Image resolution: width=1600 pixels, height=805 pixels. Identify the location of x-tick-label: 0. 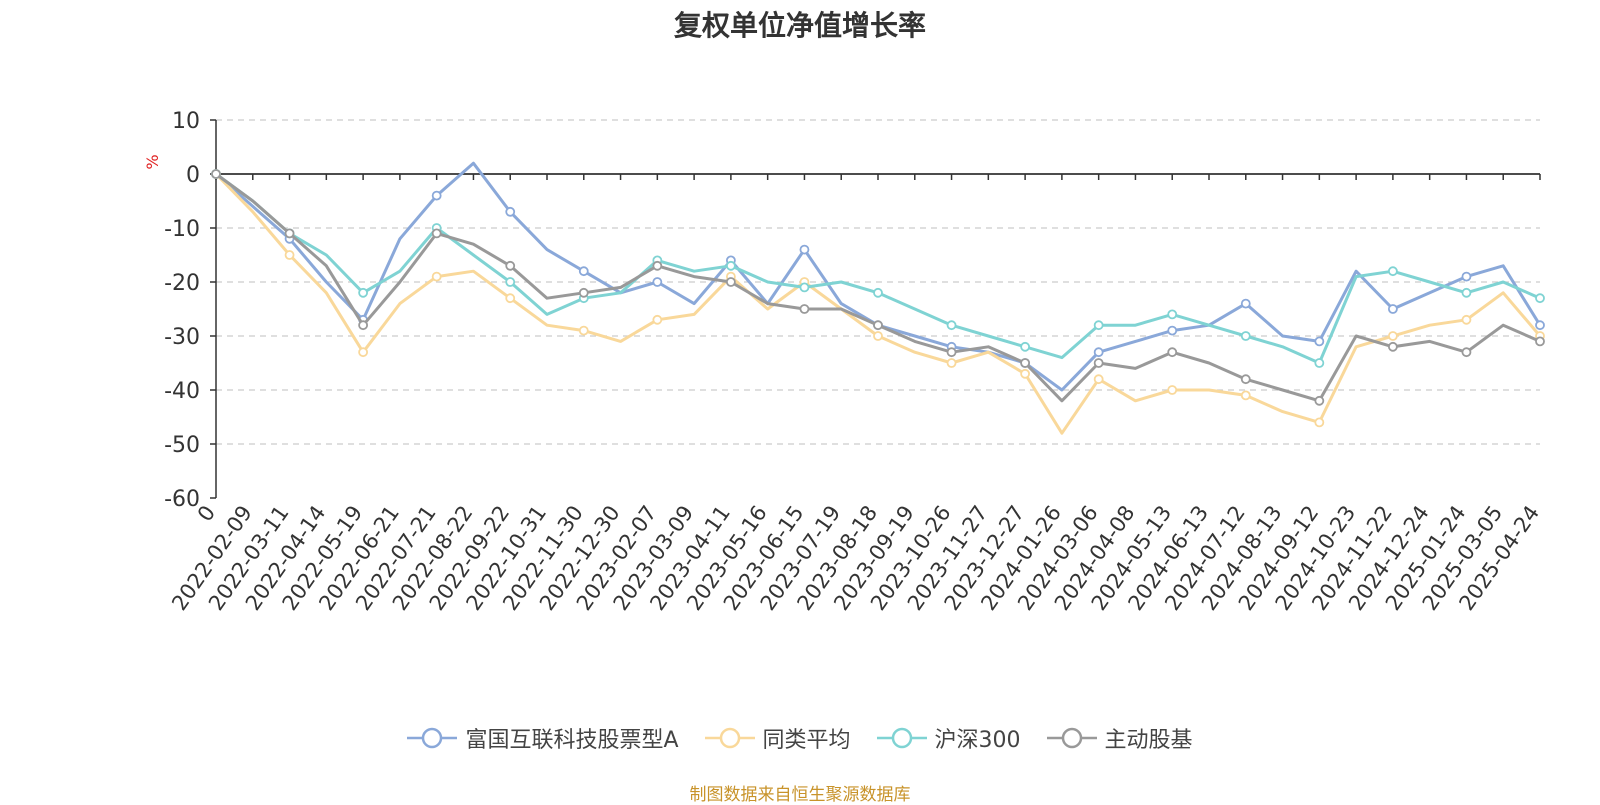
(206, 513).